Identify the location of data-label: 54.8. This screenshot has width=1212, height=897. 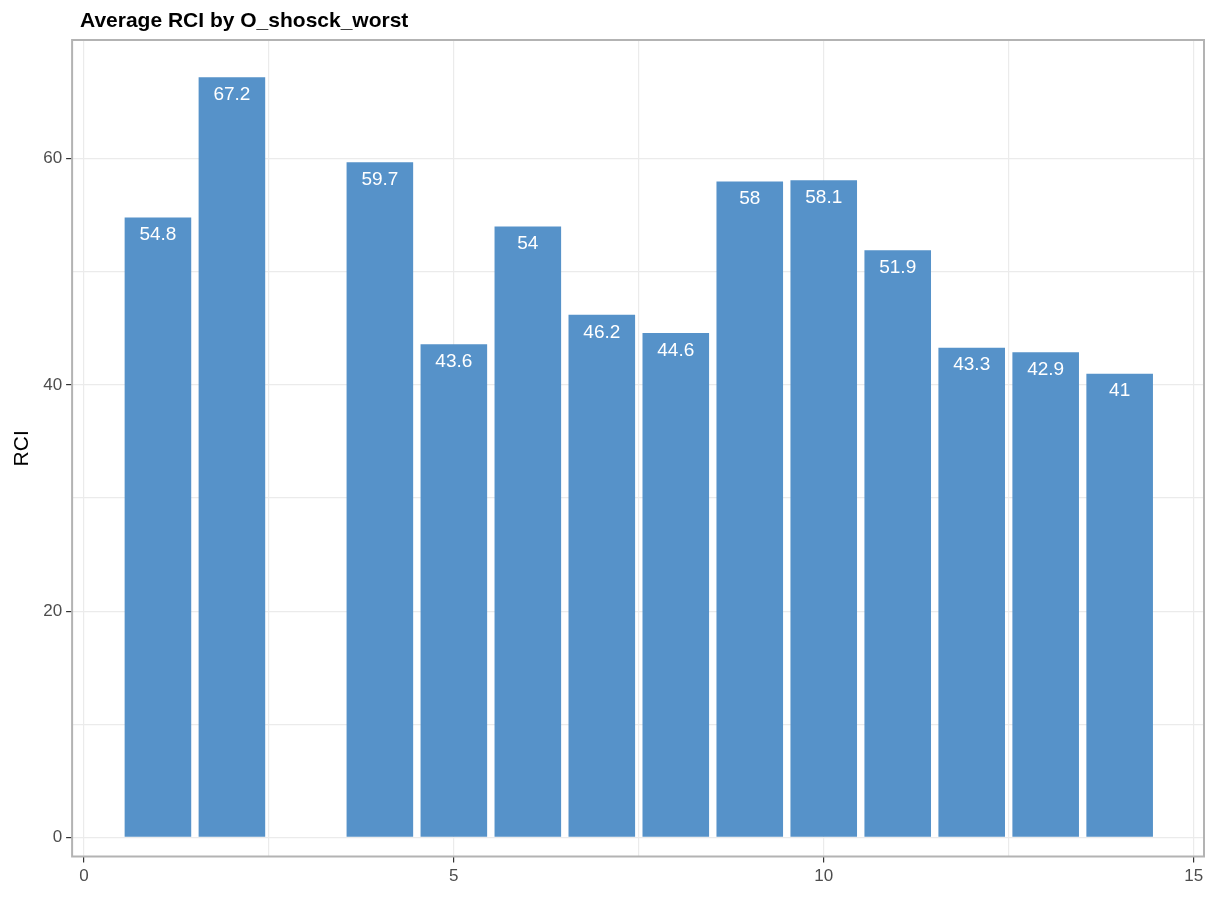
(158, 234).